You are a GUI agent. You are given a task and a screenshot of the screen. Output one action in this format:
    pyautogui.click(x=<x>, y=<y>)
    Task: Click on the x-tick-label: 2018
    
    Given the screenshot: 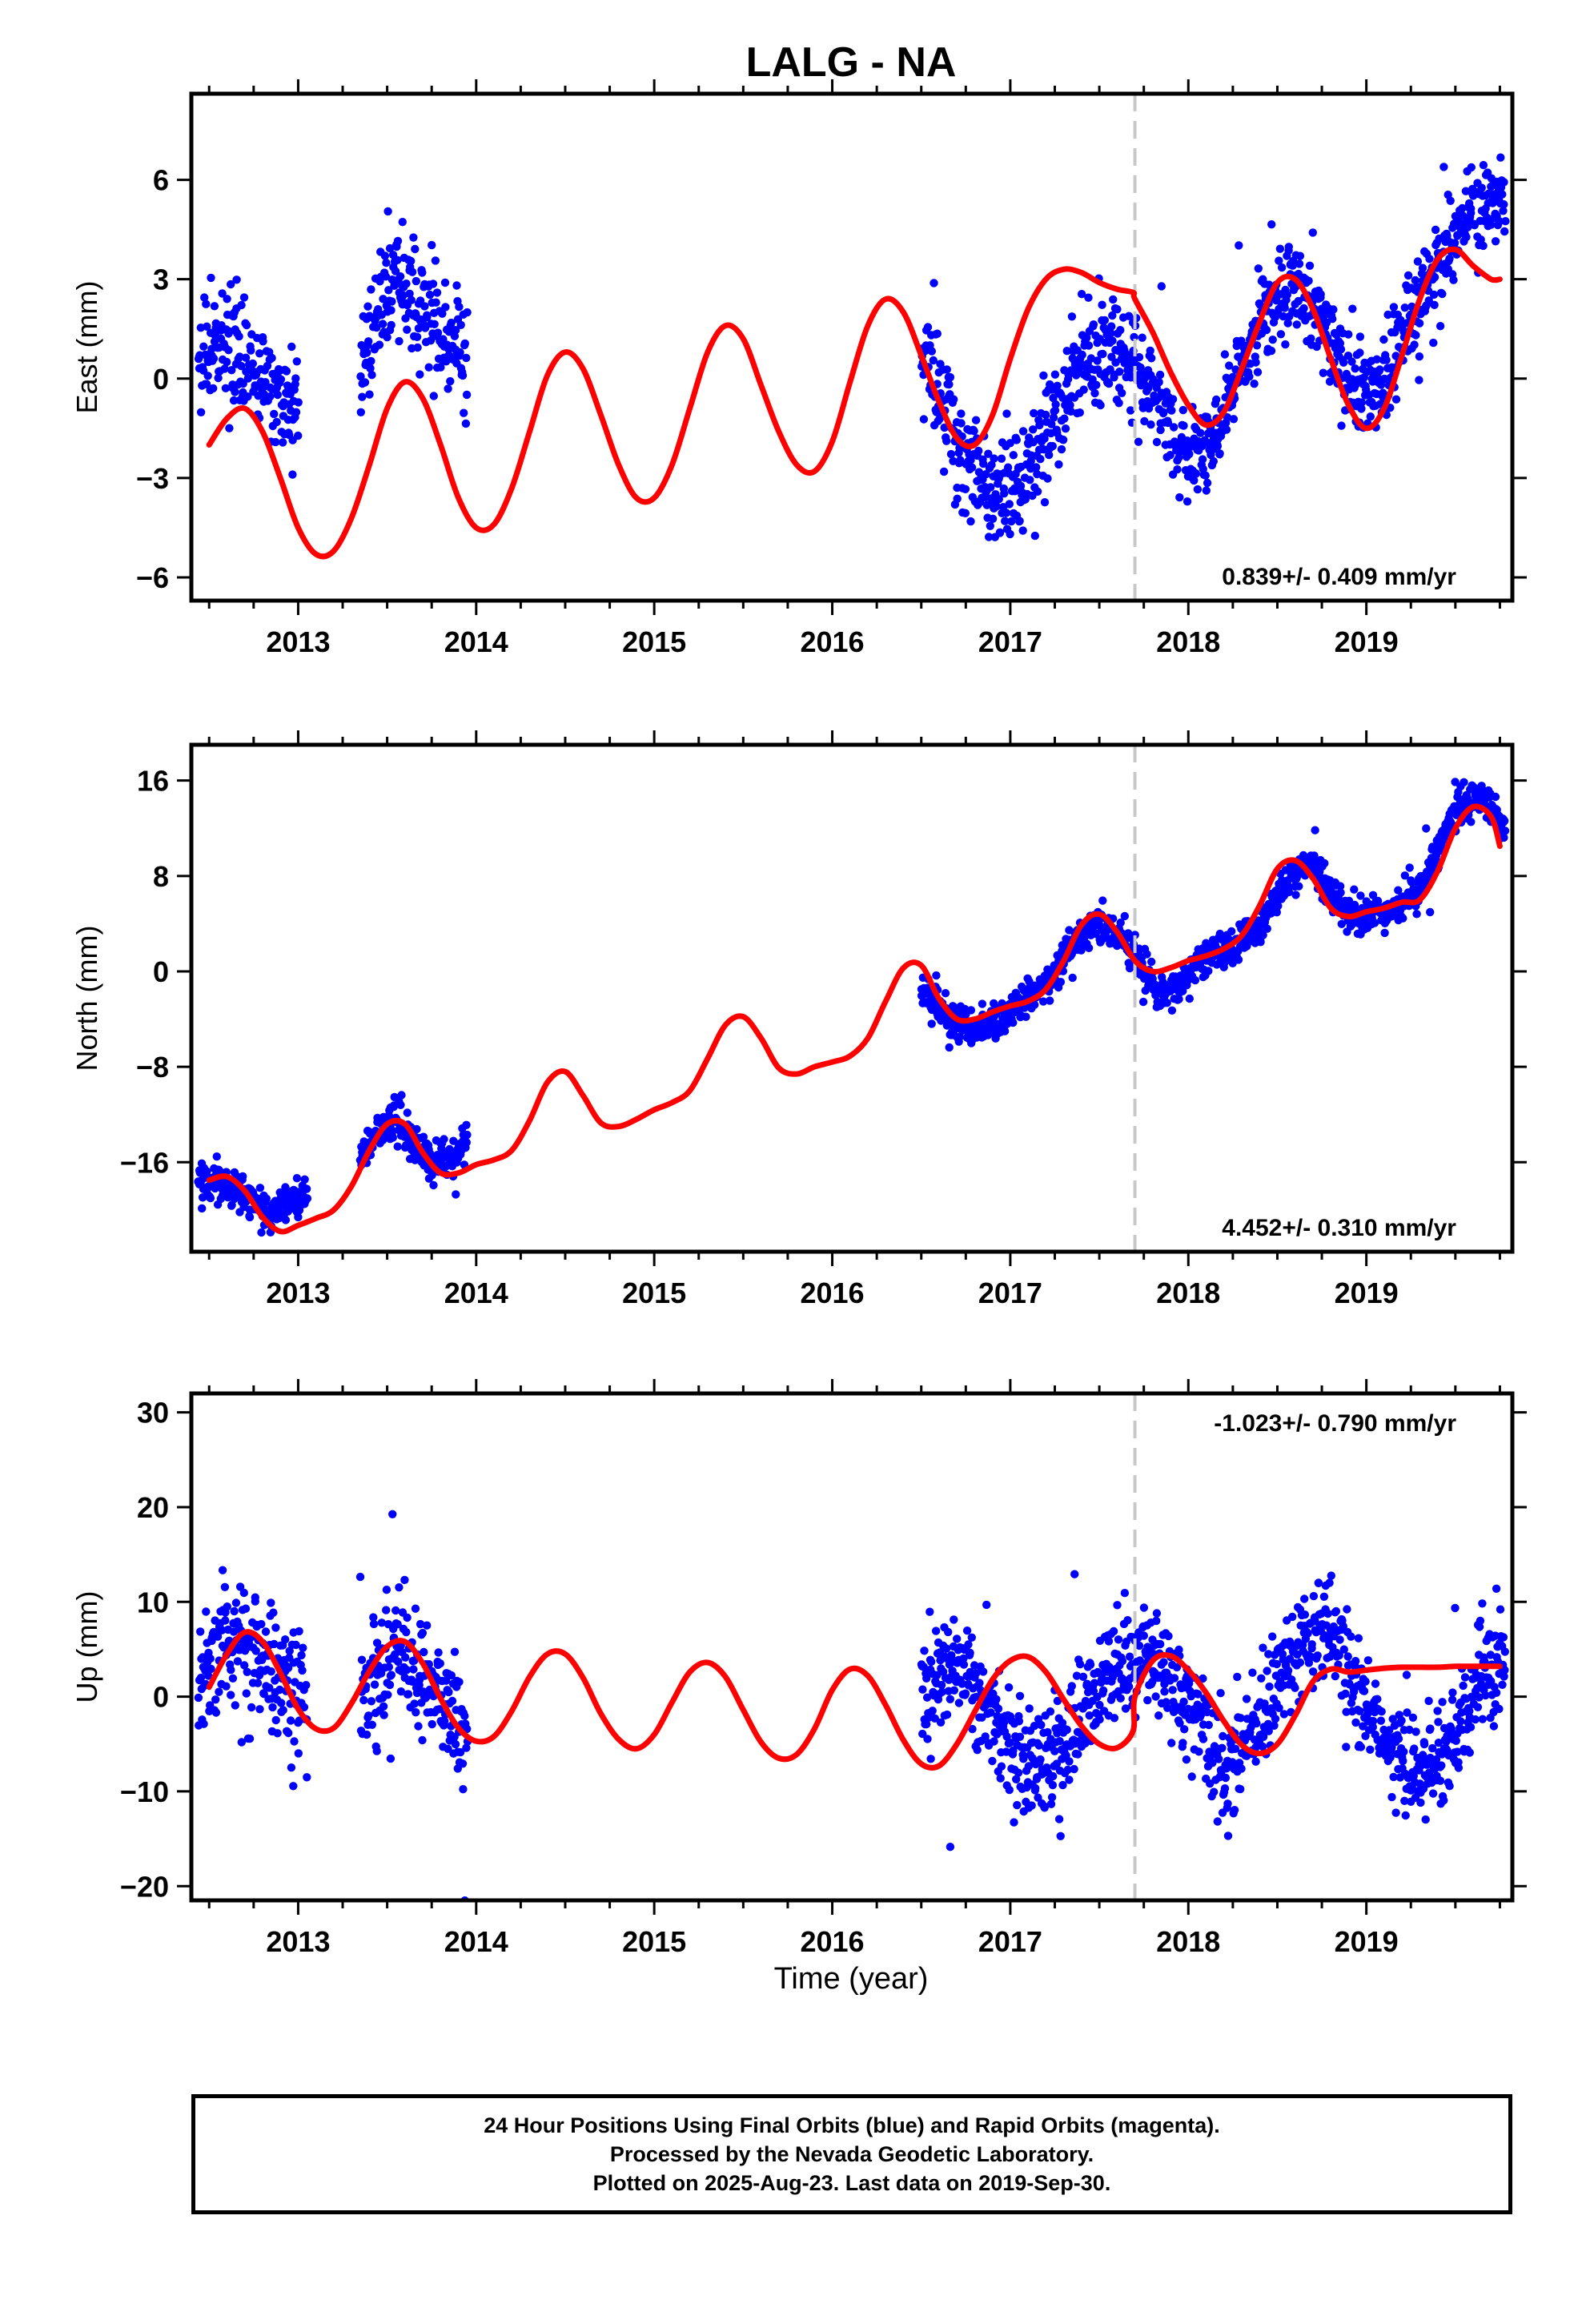 What is the action you would take?
    pyautogui.click(x=1188, y=641)
    